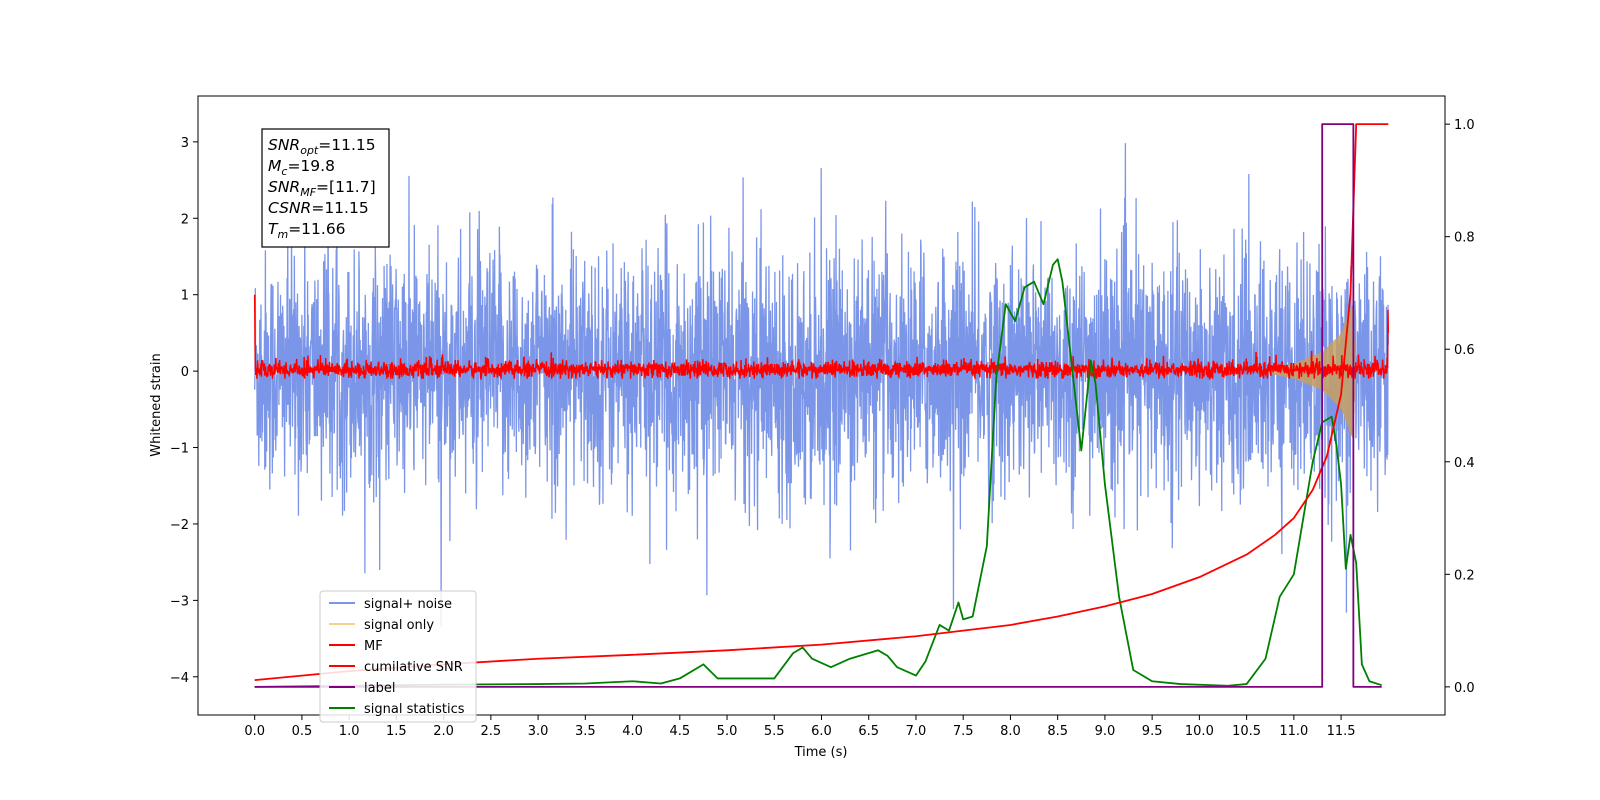 Image resolution: width=1600 pixels, height=800 pixels. I want to click on info-box-line: SNRMF=[11.7], so click(322, 188).